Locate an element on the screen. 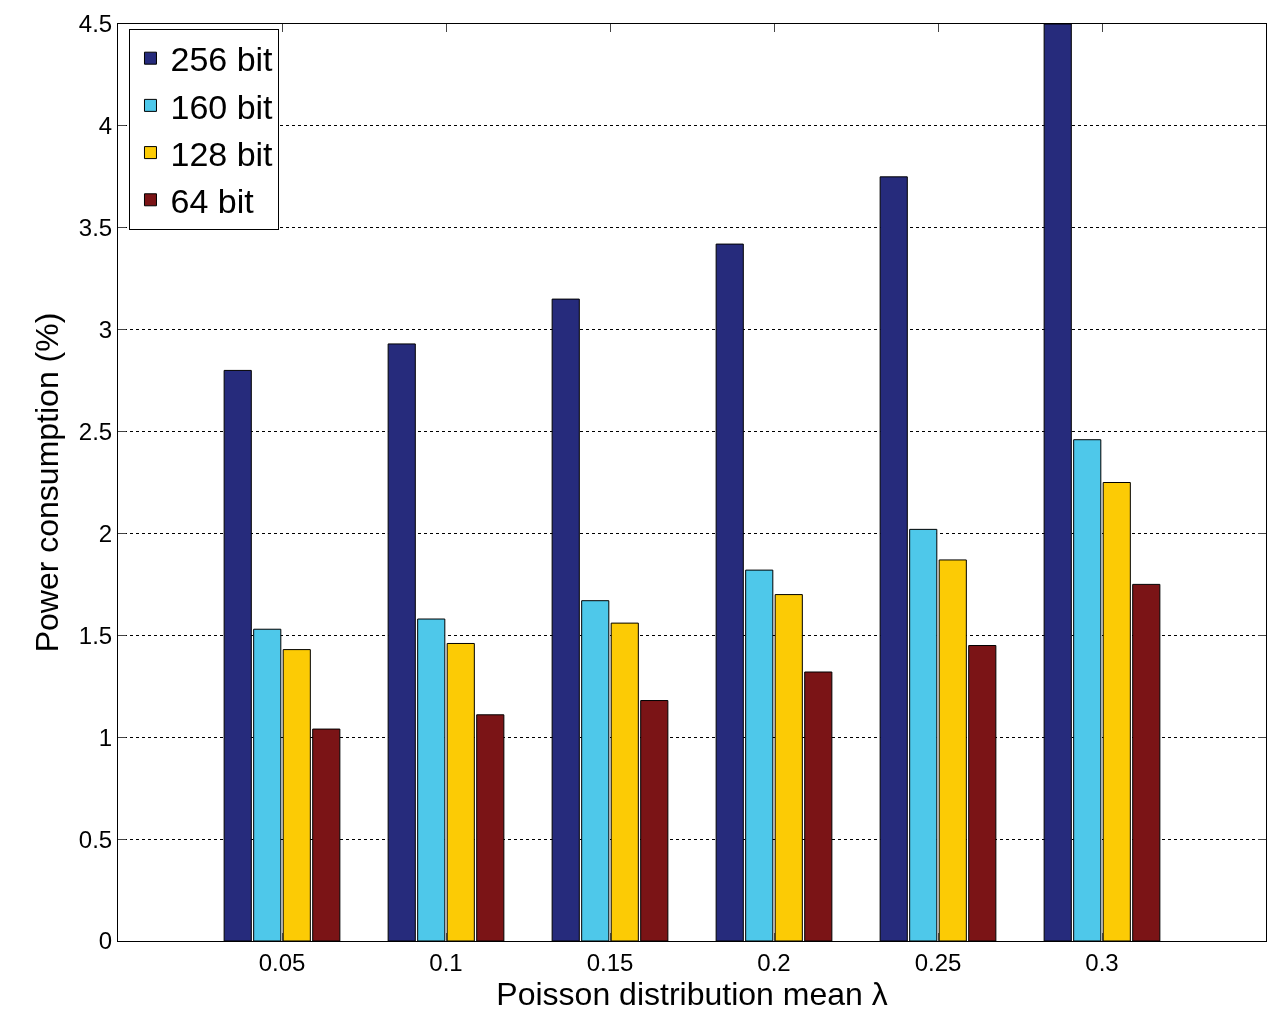  x-tick-label: 0.2 is located at coordinates (774, 962).